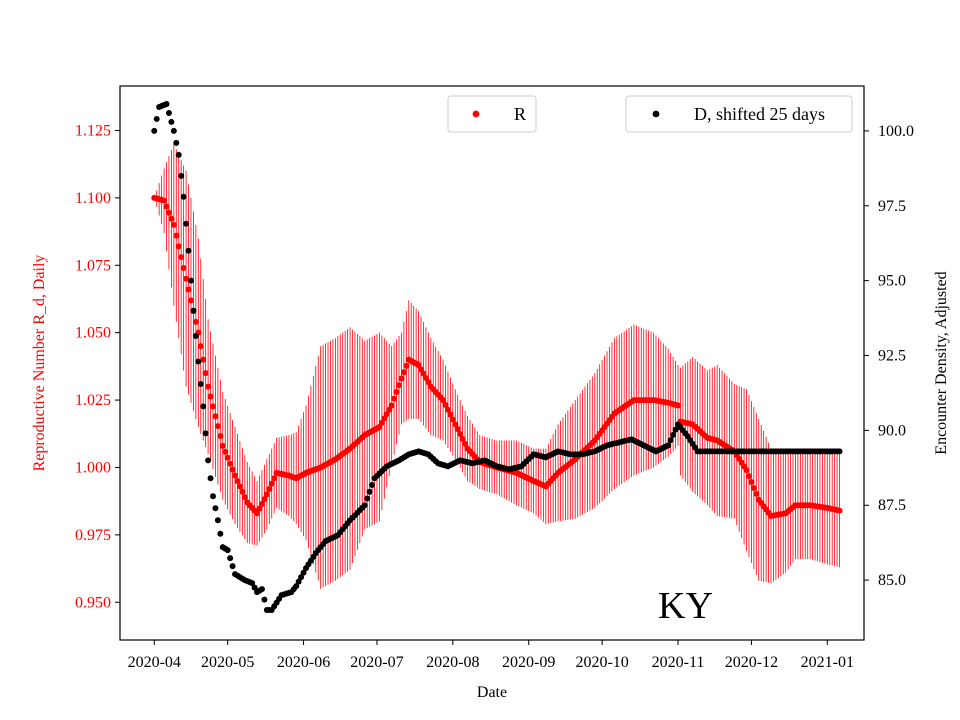 This screenshot has height=720, width=960. What do you see at coordinates (154, 662) in the screenshot?
I see `x-tick-label: 2020-04` at bounding box center [154, 662].